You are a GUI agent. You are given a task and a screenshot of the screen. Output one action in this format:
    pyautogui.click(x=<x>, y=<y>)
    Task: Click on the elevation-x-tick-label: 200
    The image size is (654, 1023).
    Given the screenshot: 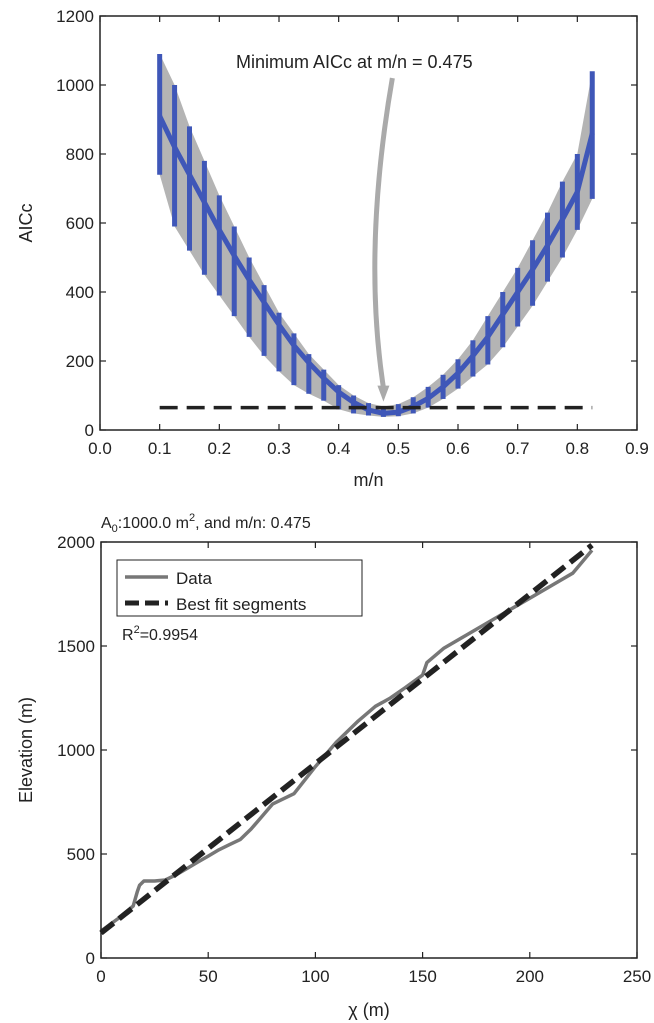 What is the action you would take?
    pyautogui.click(x=530, y=976)
    